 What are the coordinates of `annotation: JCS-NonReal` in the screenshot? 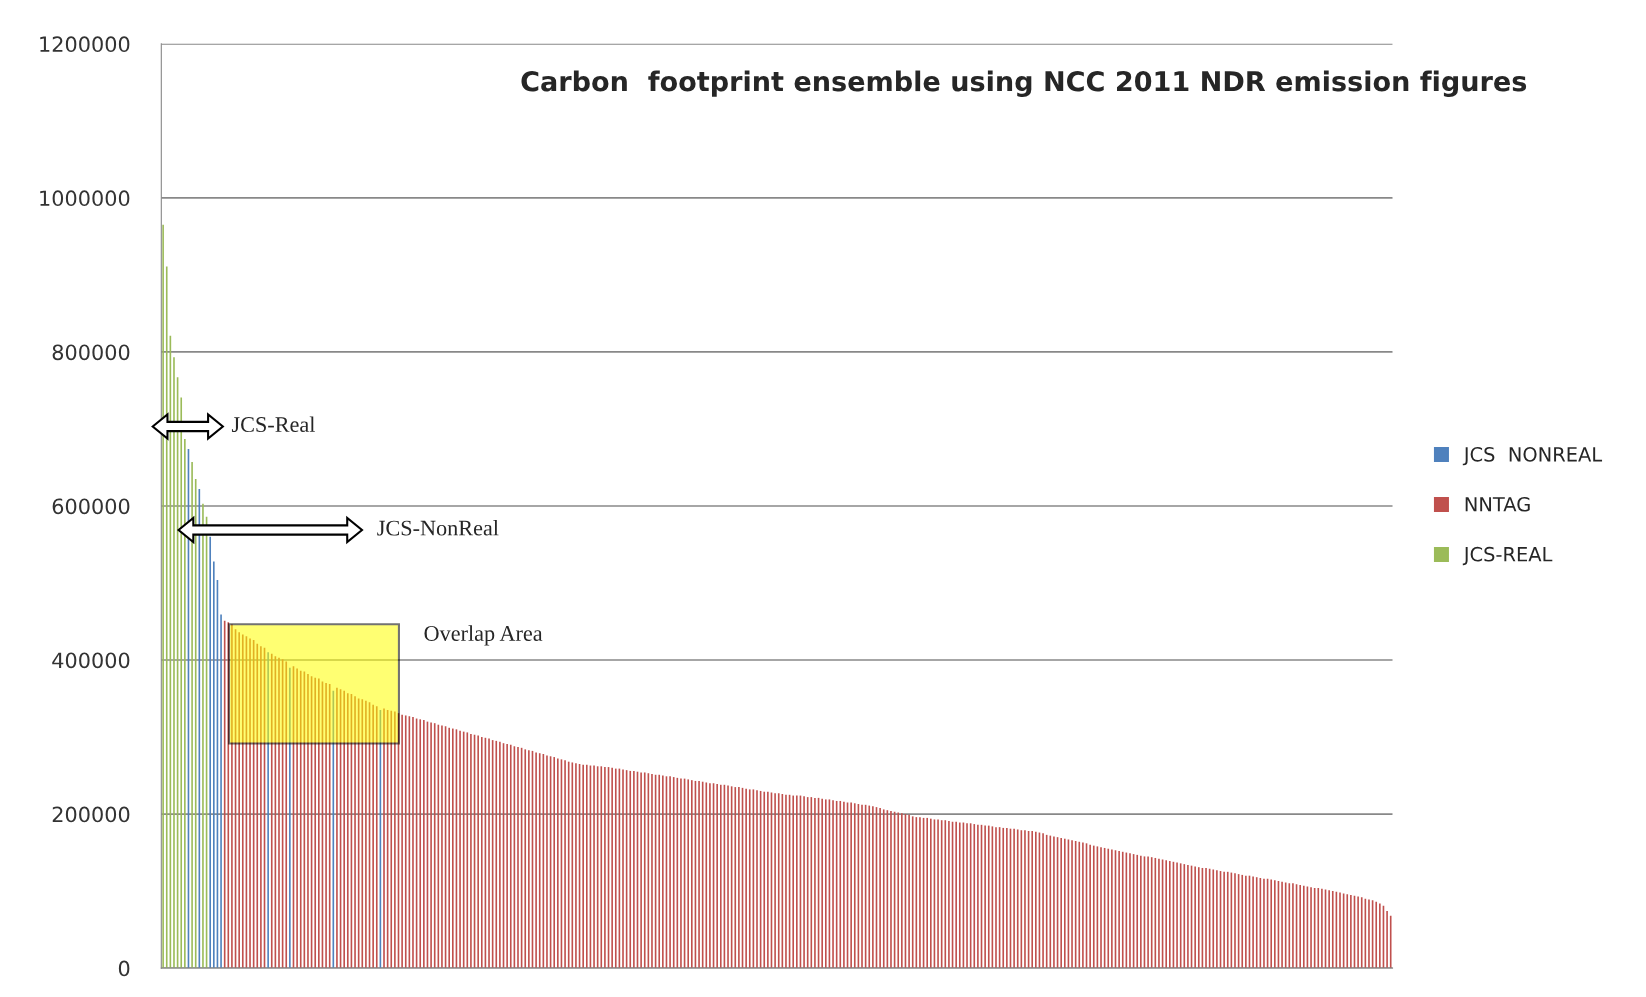 It's located at (438, 527).